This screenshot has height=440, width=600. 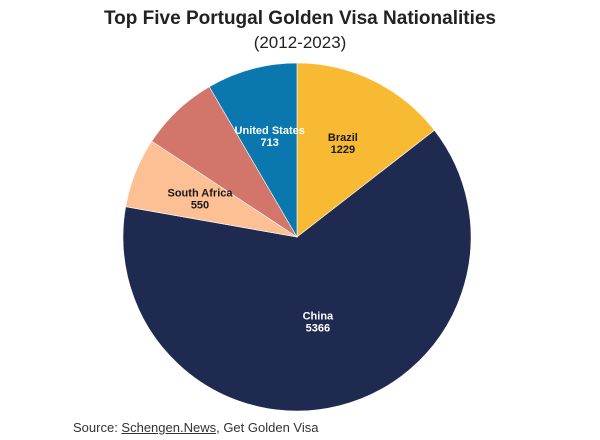 I want to click on slice-label-south-africa: South Africa, so click(x=201, y=193).